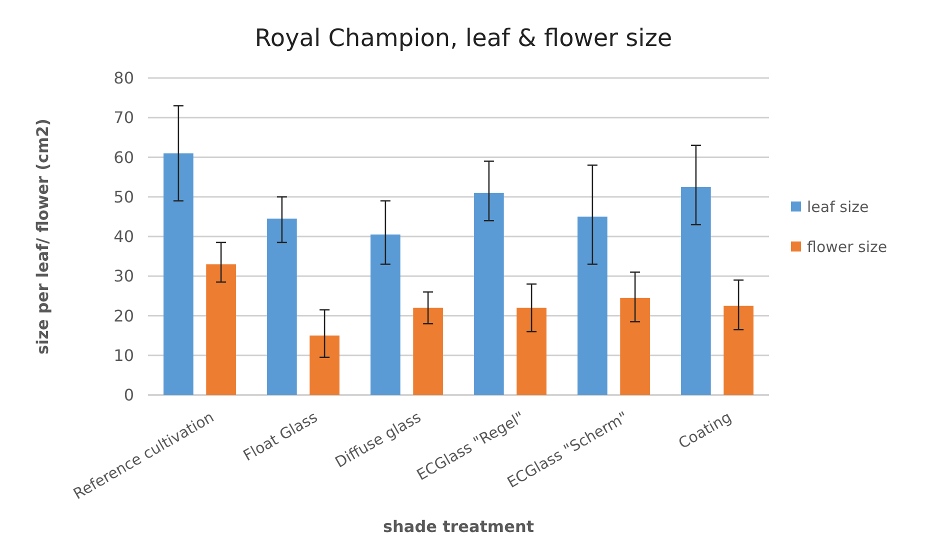 The height and width of the screenshot is (548, 927). Describe the element at coordinates (124, 355) in the screenshot. I see `y-tick-label: 10` at that location.